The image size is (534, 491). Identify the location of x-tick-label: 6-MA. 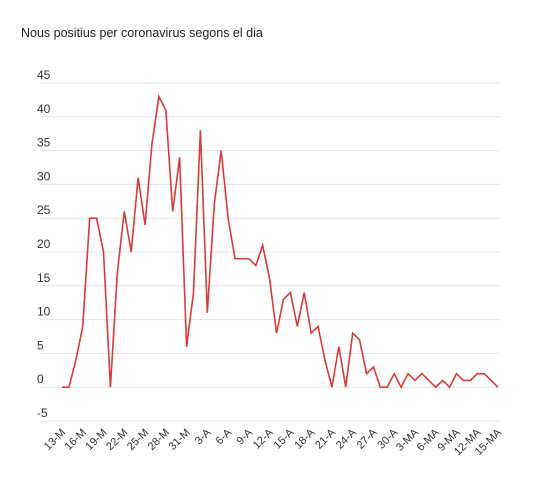
(429, 440).